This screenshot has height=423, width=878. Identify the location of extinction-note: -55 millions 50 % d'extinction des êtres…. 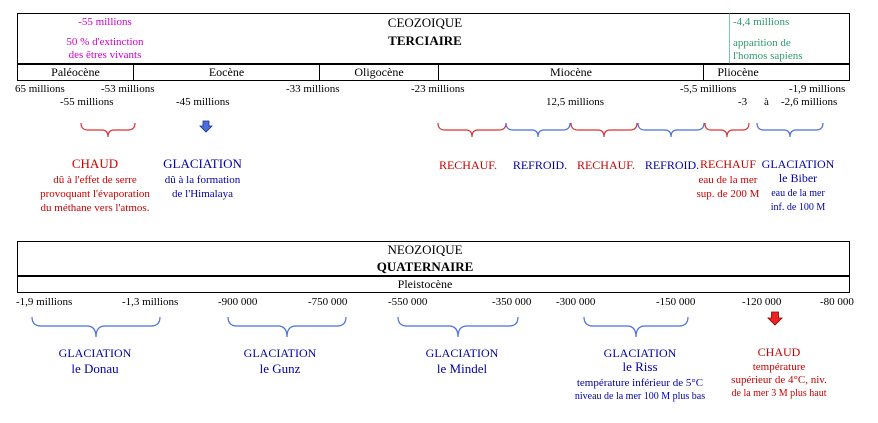
(105, 39).